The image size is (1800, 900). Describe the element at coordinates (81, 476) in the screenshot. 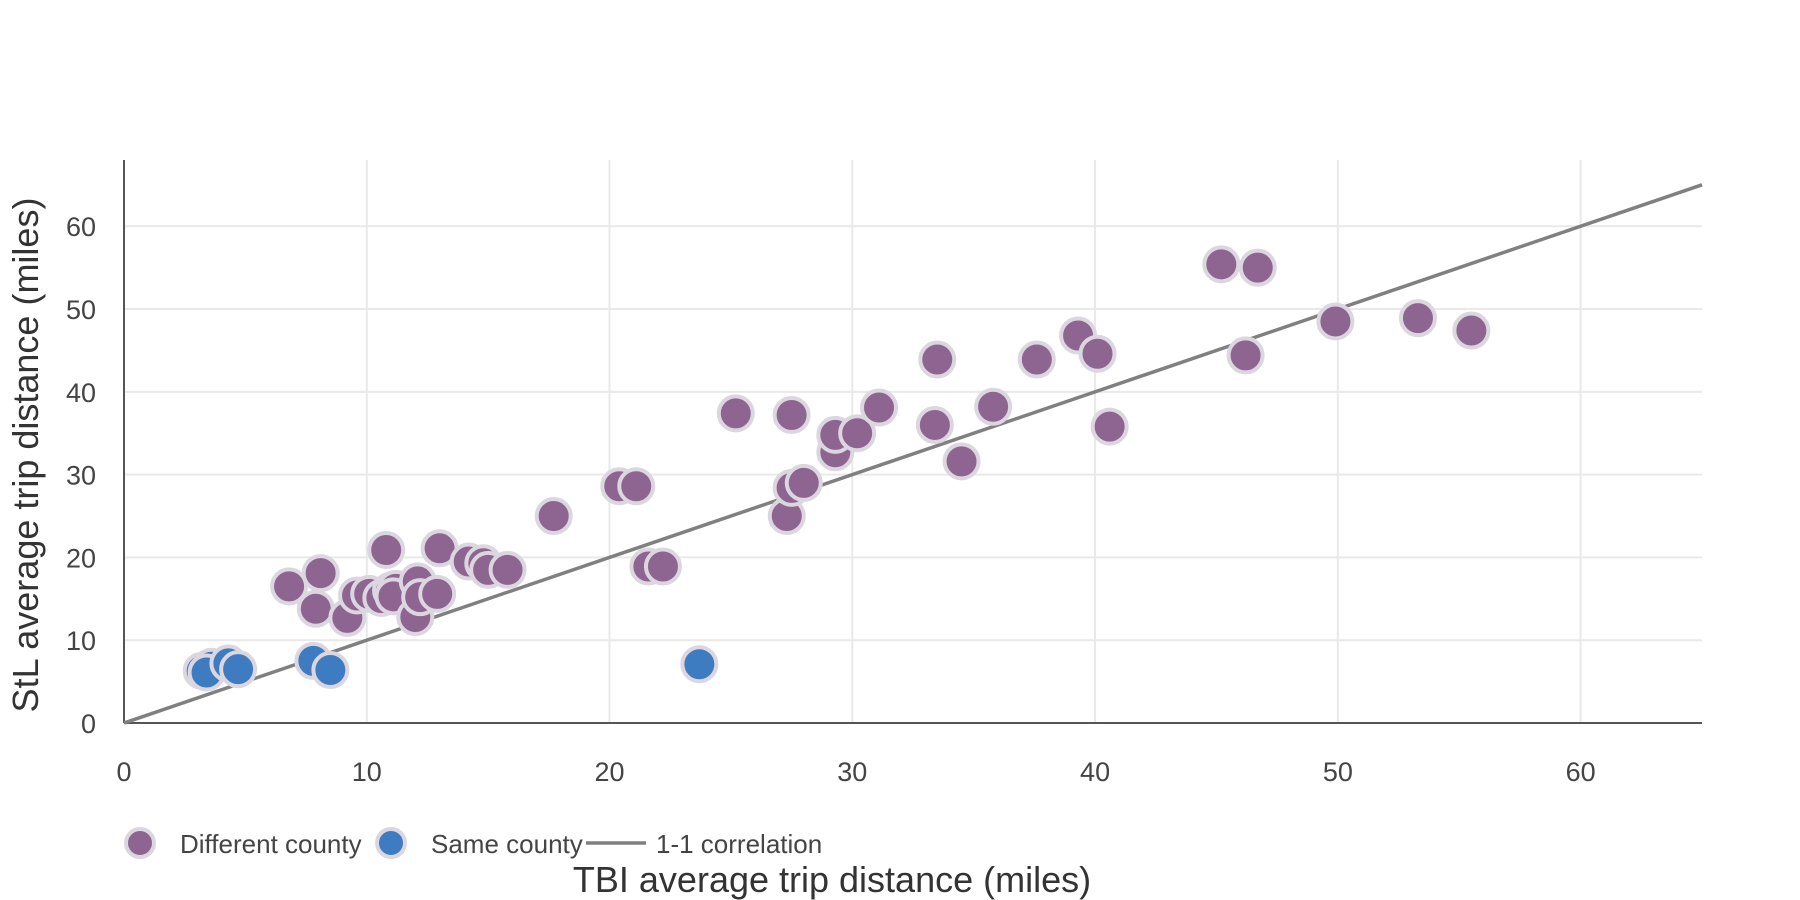

I see `y-tick-label: 30` at that location.